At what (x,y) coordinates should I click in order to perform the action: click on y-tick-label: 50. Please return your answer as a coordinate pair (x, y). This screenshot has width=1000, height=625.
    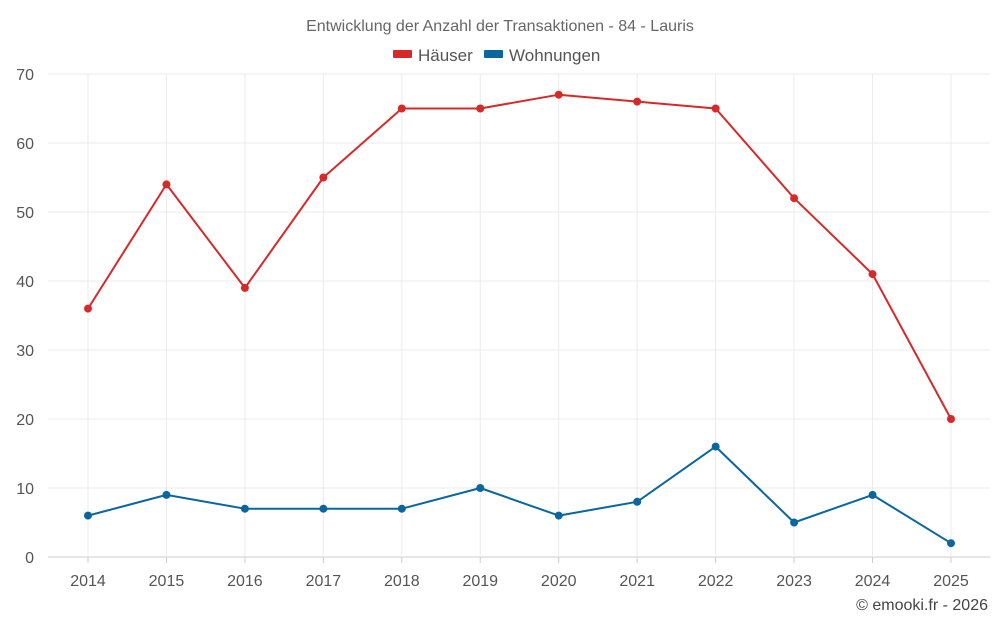
    Looking at the image, I should click on (25, 213).